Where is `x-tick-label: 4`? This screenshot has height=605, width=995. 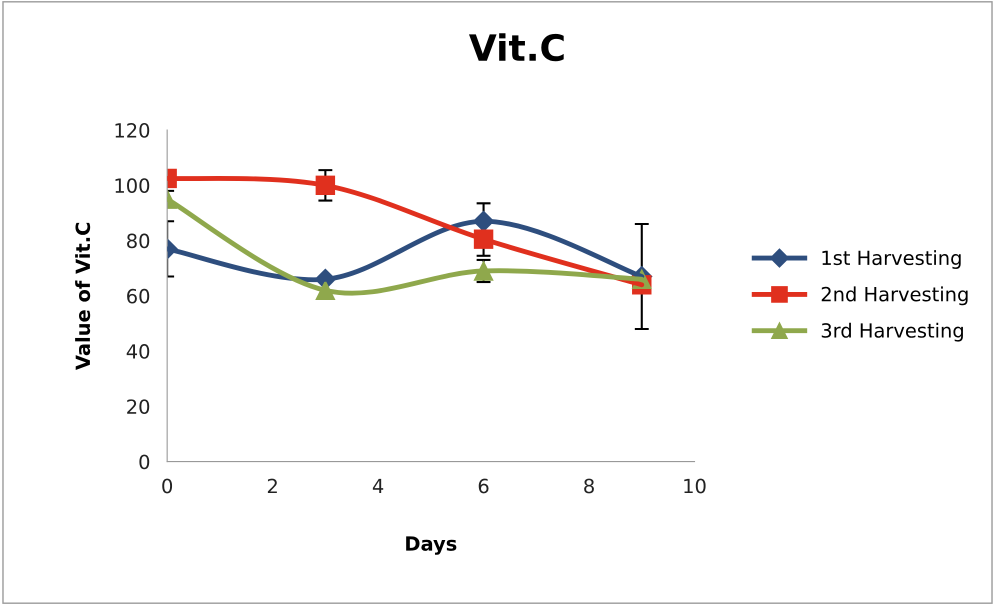
x-tick-label: 4 is located at coordinates (378, 486).